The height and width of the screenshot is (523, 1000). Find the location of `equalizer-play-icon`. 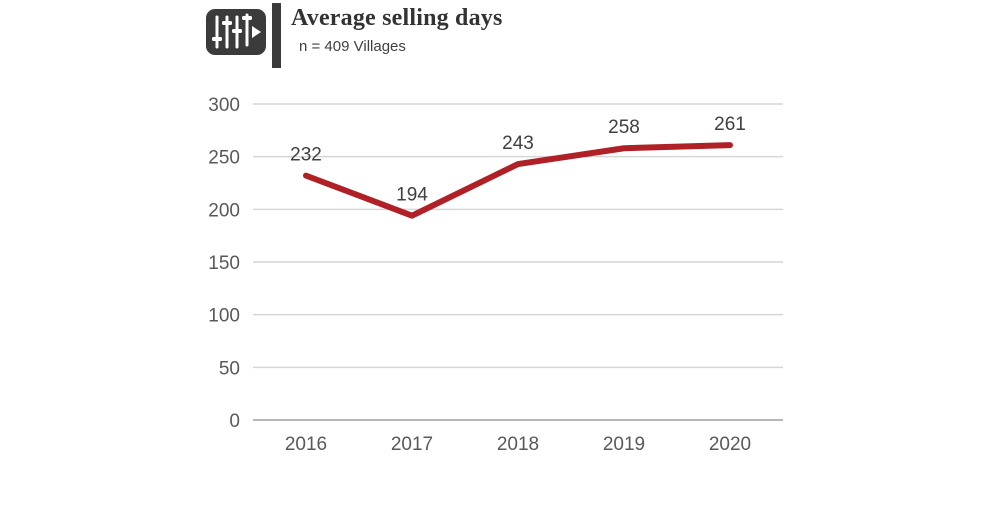

equalizer-play-icon is located at coordinates (236, 32).